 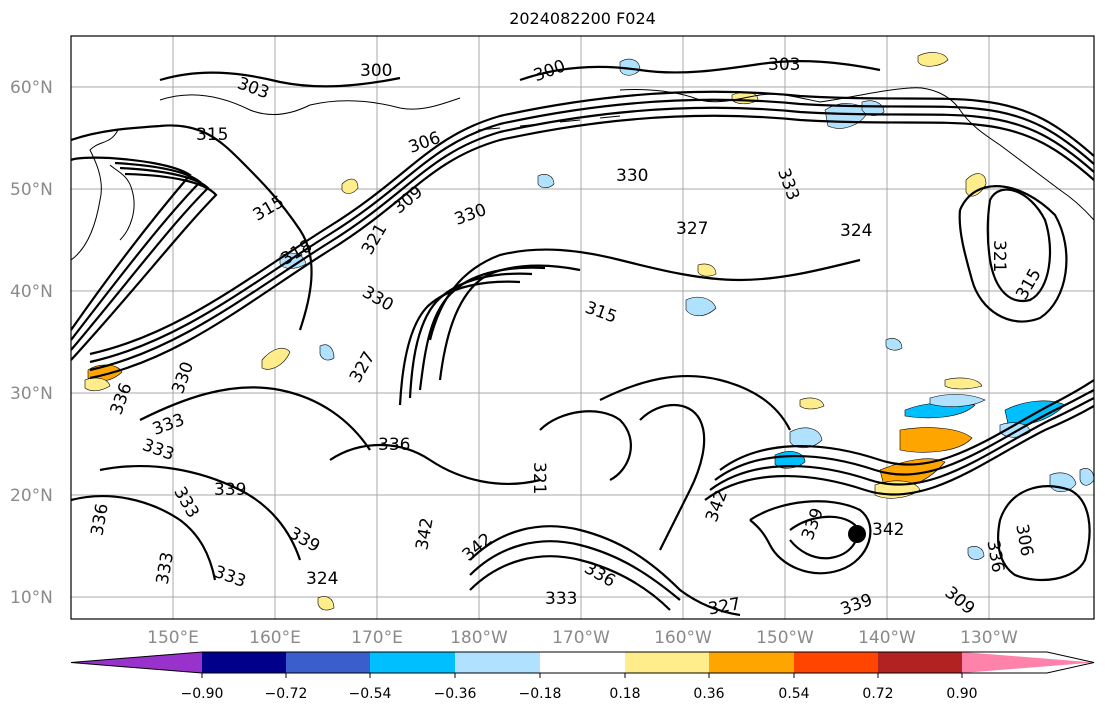 I want to click on lon-label-180w: 180°W, so click(x=479, y=638).